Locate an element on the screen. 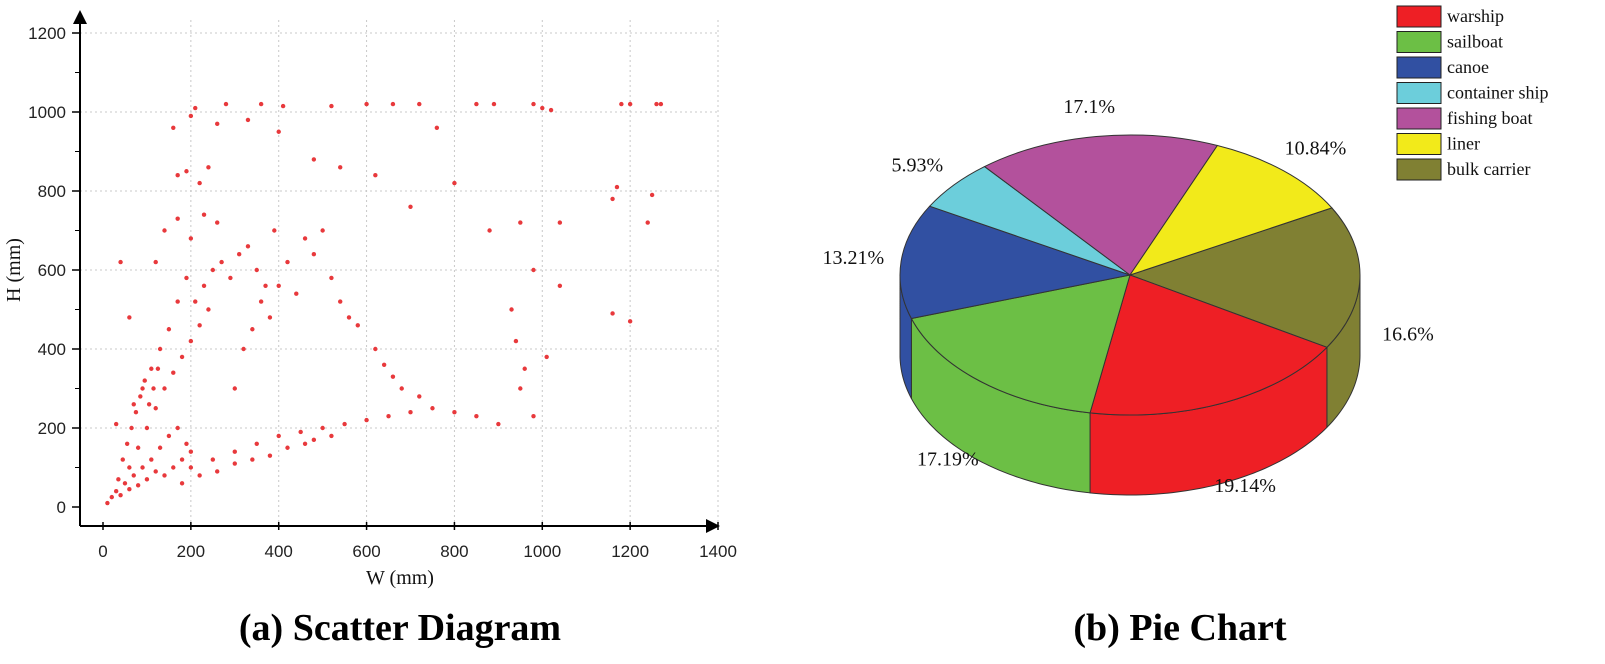 The width and height of the screenshot is (1605, 664). x-tick-label: 400 is located at coordinates (279, 551).